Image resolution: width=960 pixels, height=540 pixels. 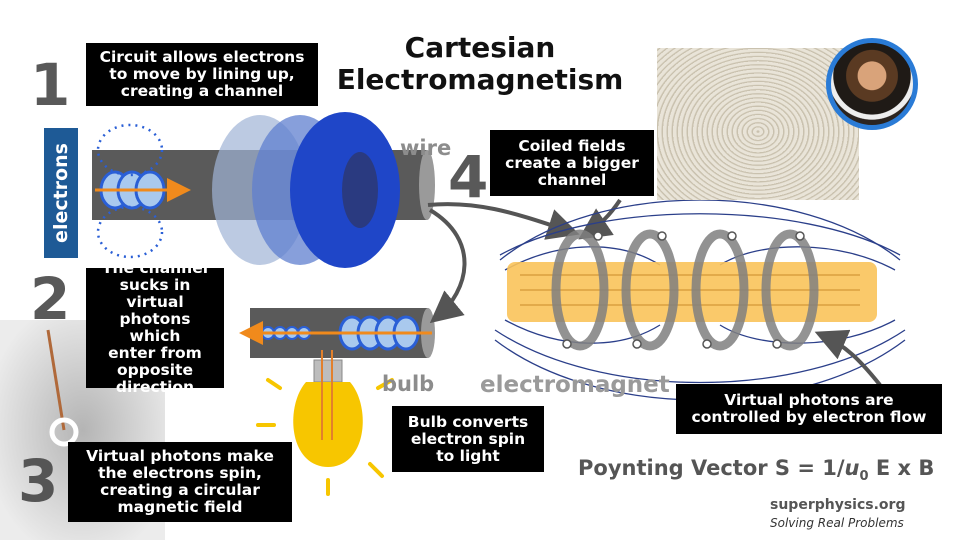 What do you see at coordinates (503, 221) in the screenshot?
I see `arrow-wire-to-magnet` at bounding box center [503, 221].